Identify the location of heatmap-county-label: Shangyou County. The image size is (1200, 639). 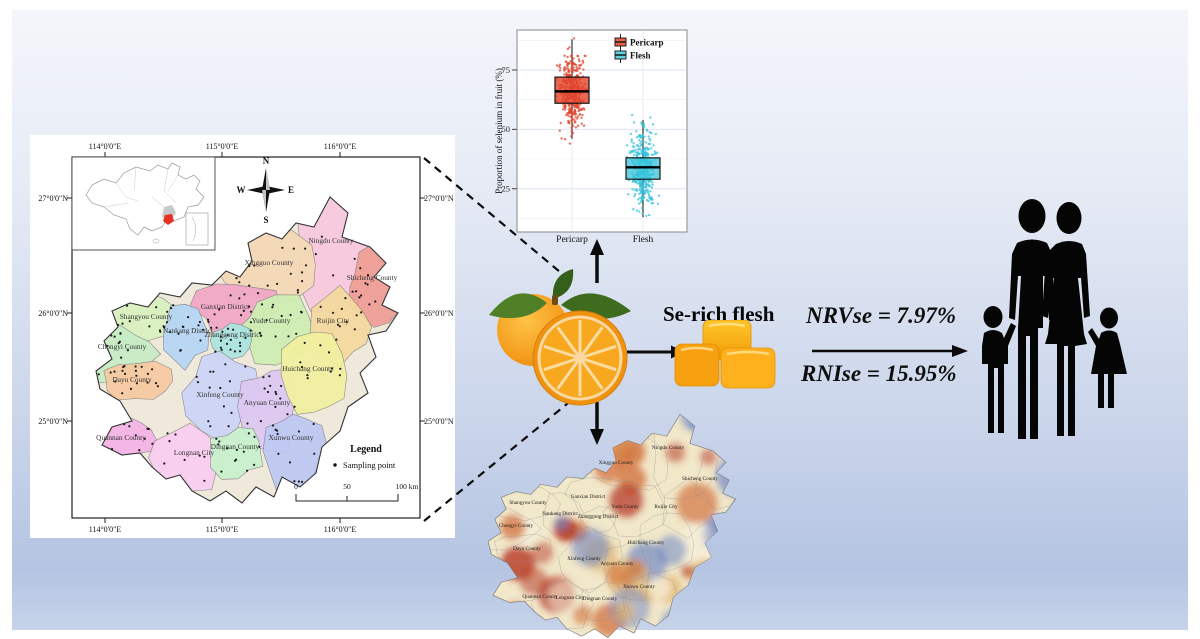
(528, 503).